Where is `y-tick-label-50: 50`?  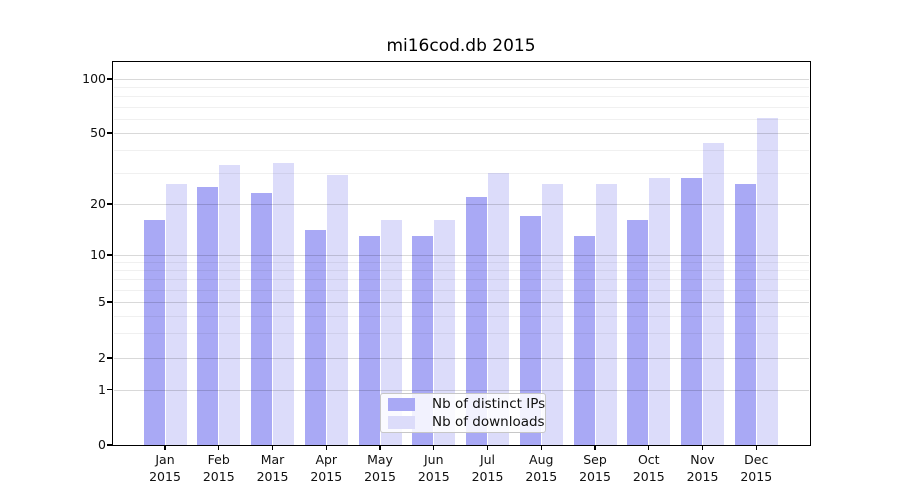 y-tick-label-50: 50 is located at coordinates (98, 132).